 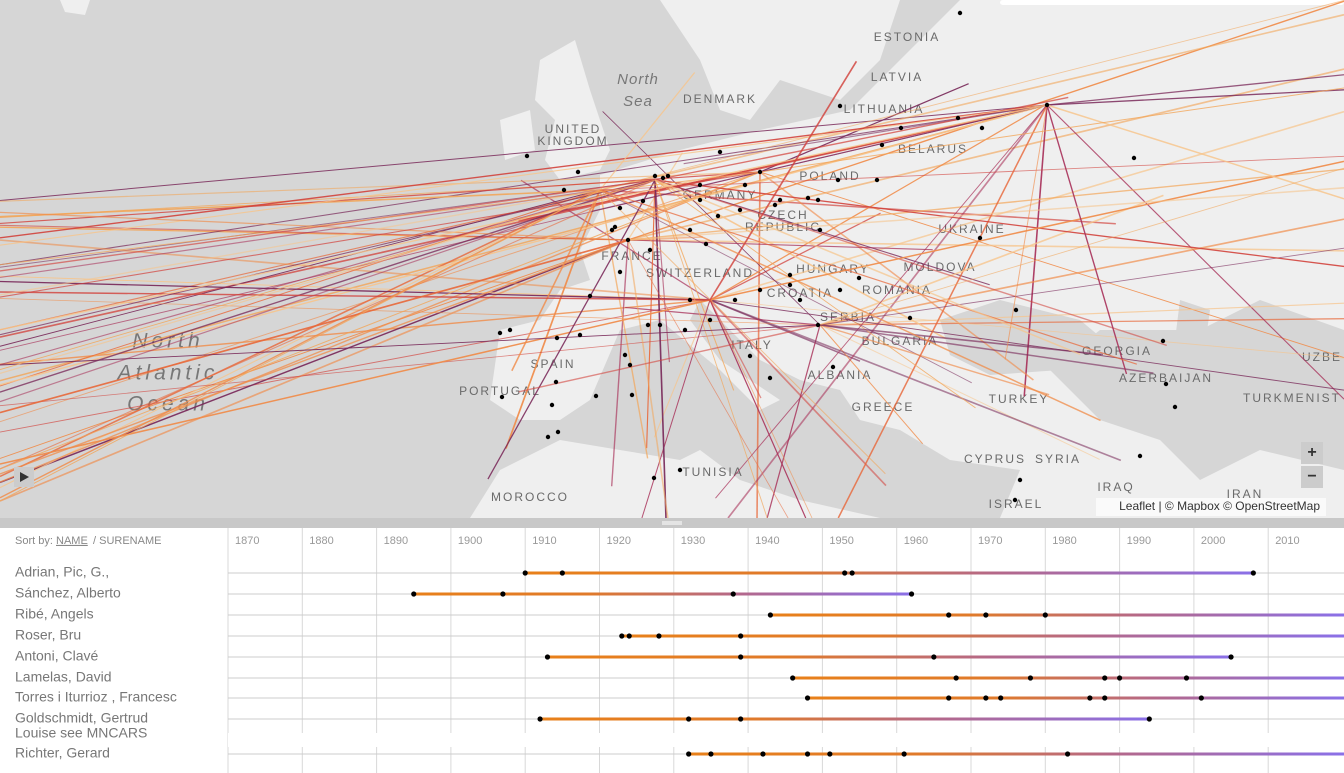 I want to click on zoom-out-button, so click(x=1312, y=477).